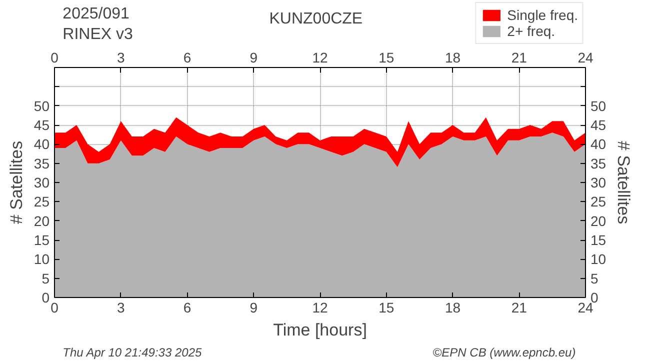 The image size is (650, 362). What do you see at coordinates (320, 58) in the screenshot?
I see `x2-tick-label: 12` at bounding box center [320, 58].